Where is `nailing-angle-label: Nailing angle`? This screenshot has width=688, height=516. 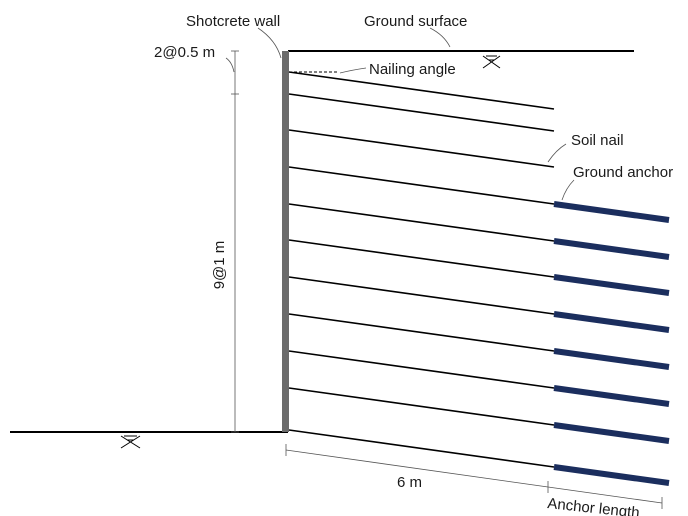
nailing-angle-label: Nailing angle is located at coordinates (412, 69).